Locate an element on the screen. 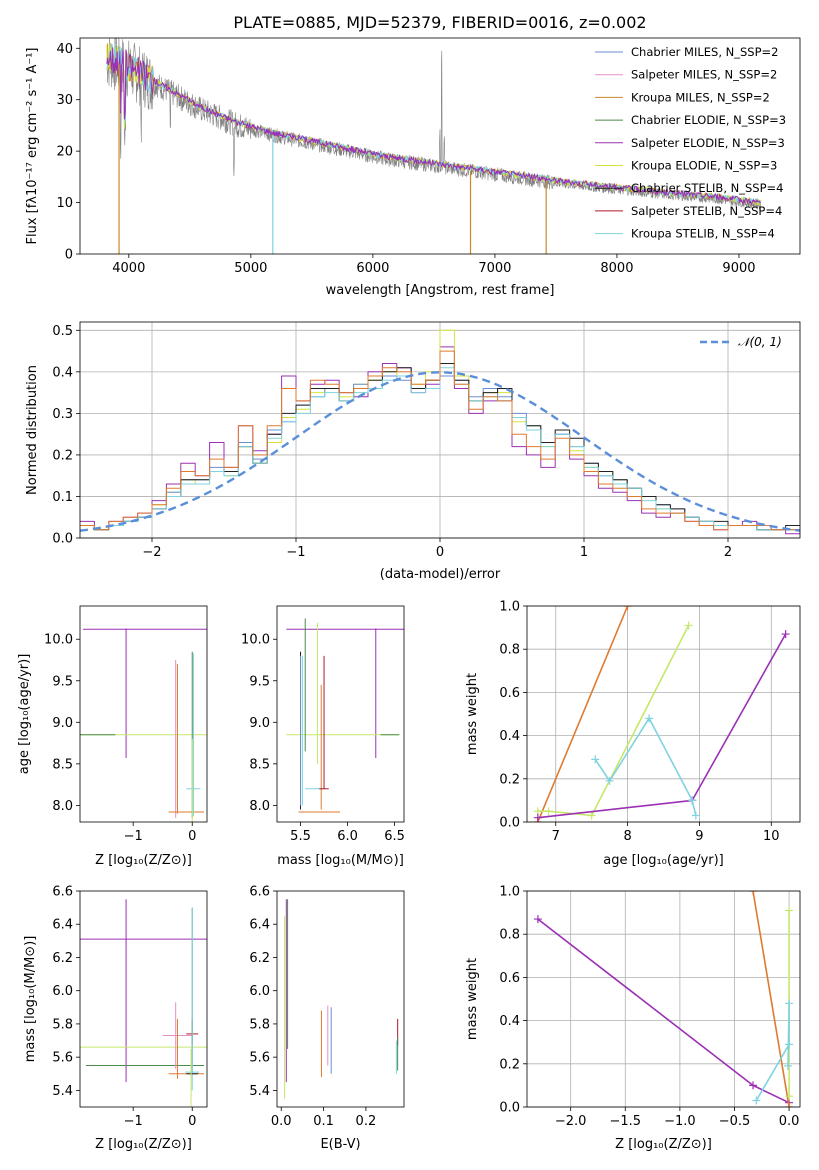 The image size is (819, 1170). legend-label: Chabrier ELODIE, N_SSP=3 is located at coordinates (708, 120).